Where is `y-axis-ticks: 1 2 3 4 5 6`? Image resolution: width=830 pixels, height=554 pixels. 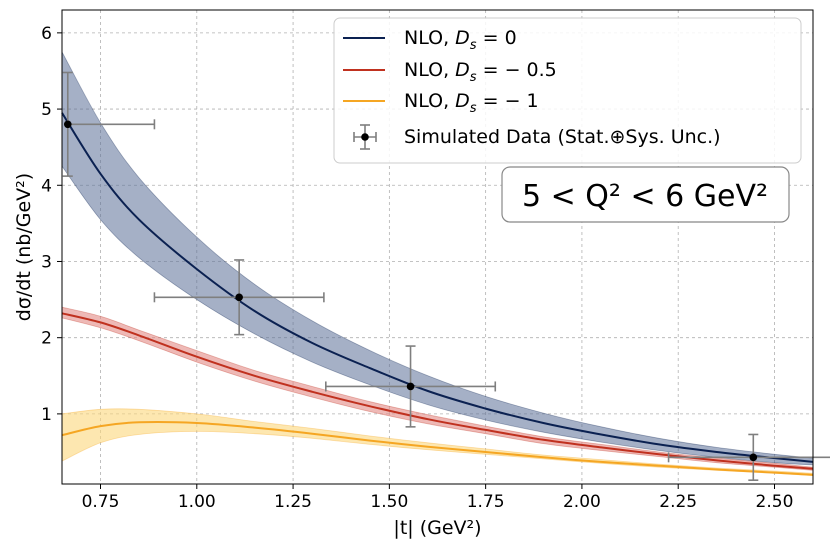 y-axis-ticks: 1 2 3 4 5 6 is located at coordinates (51, 224).